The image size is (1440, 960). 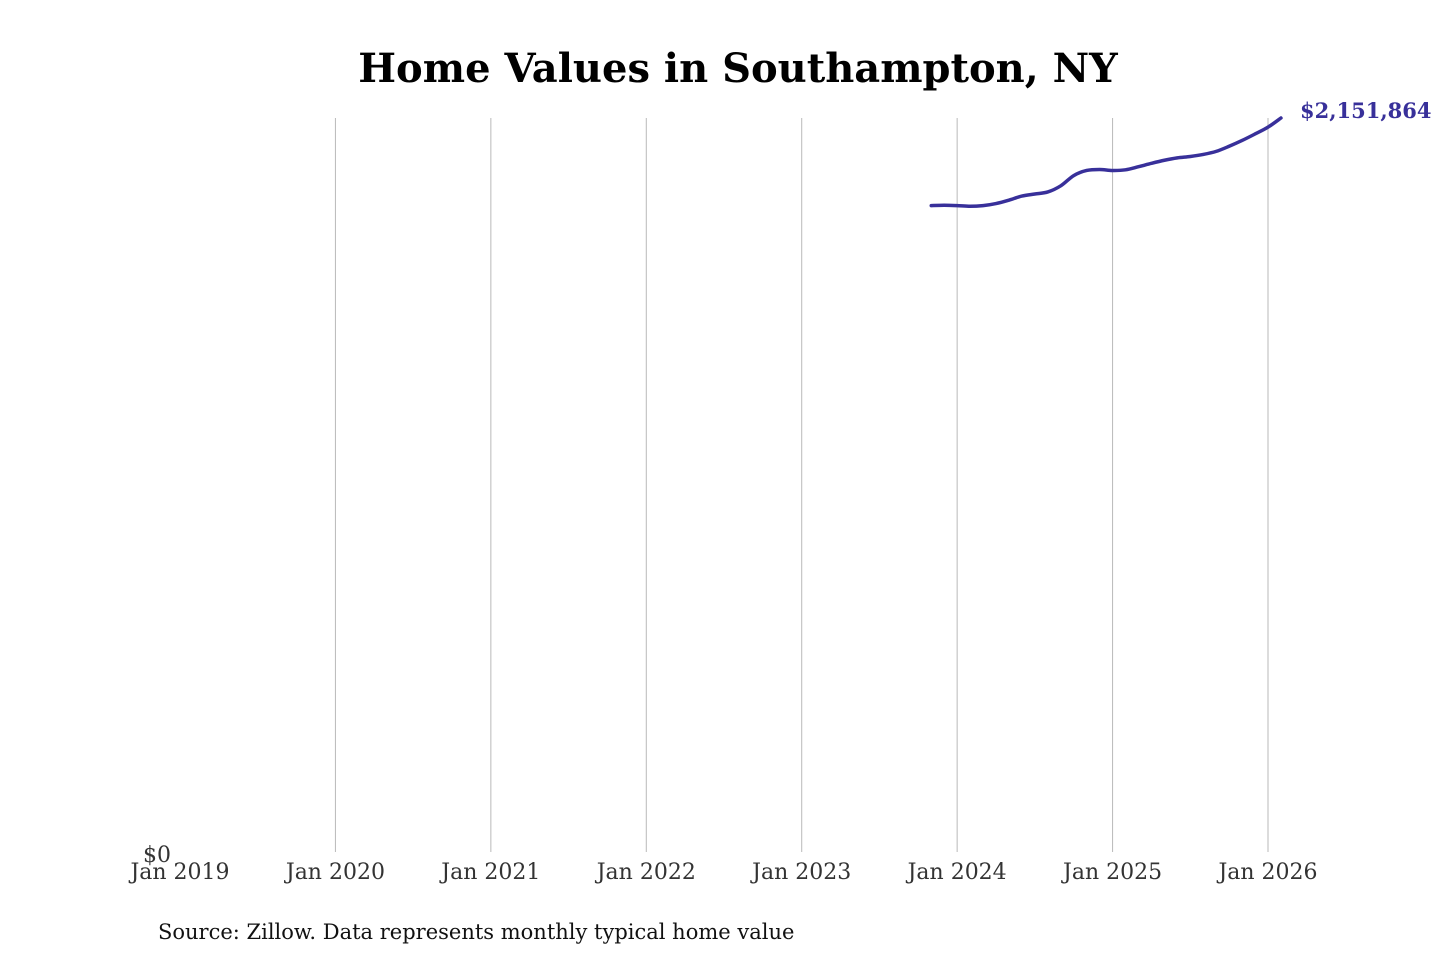 I want to click on y-axis-ticks: $0, so click(x=157, y=855).